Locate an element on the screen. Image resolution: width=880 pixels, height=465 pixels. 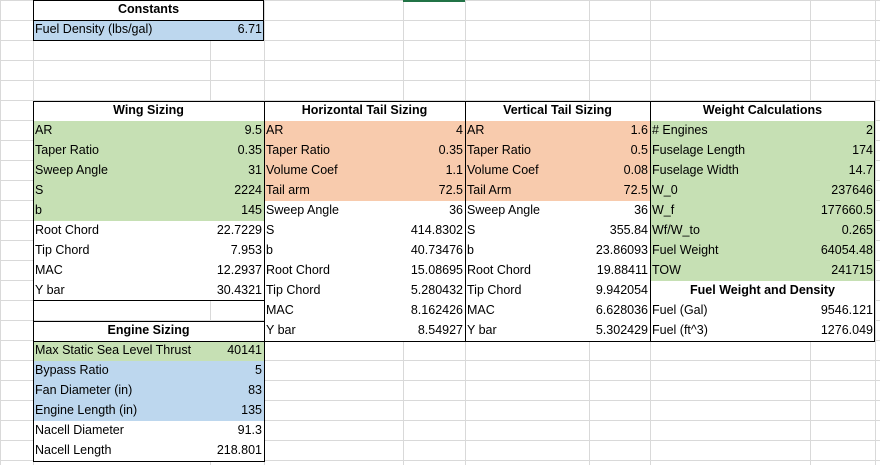
vtail-row-value: 19.88411 is located at coordinates (619, 271).